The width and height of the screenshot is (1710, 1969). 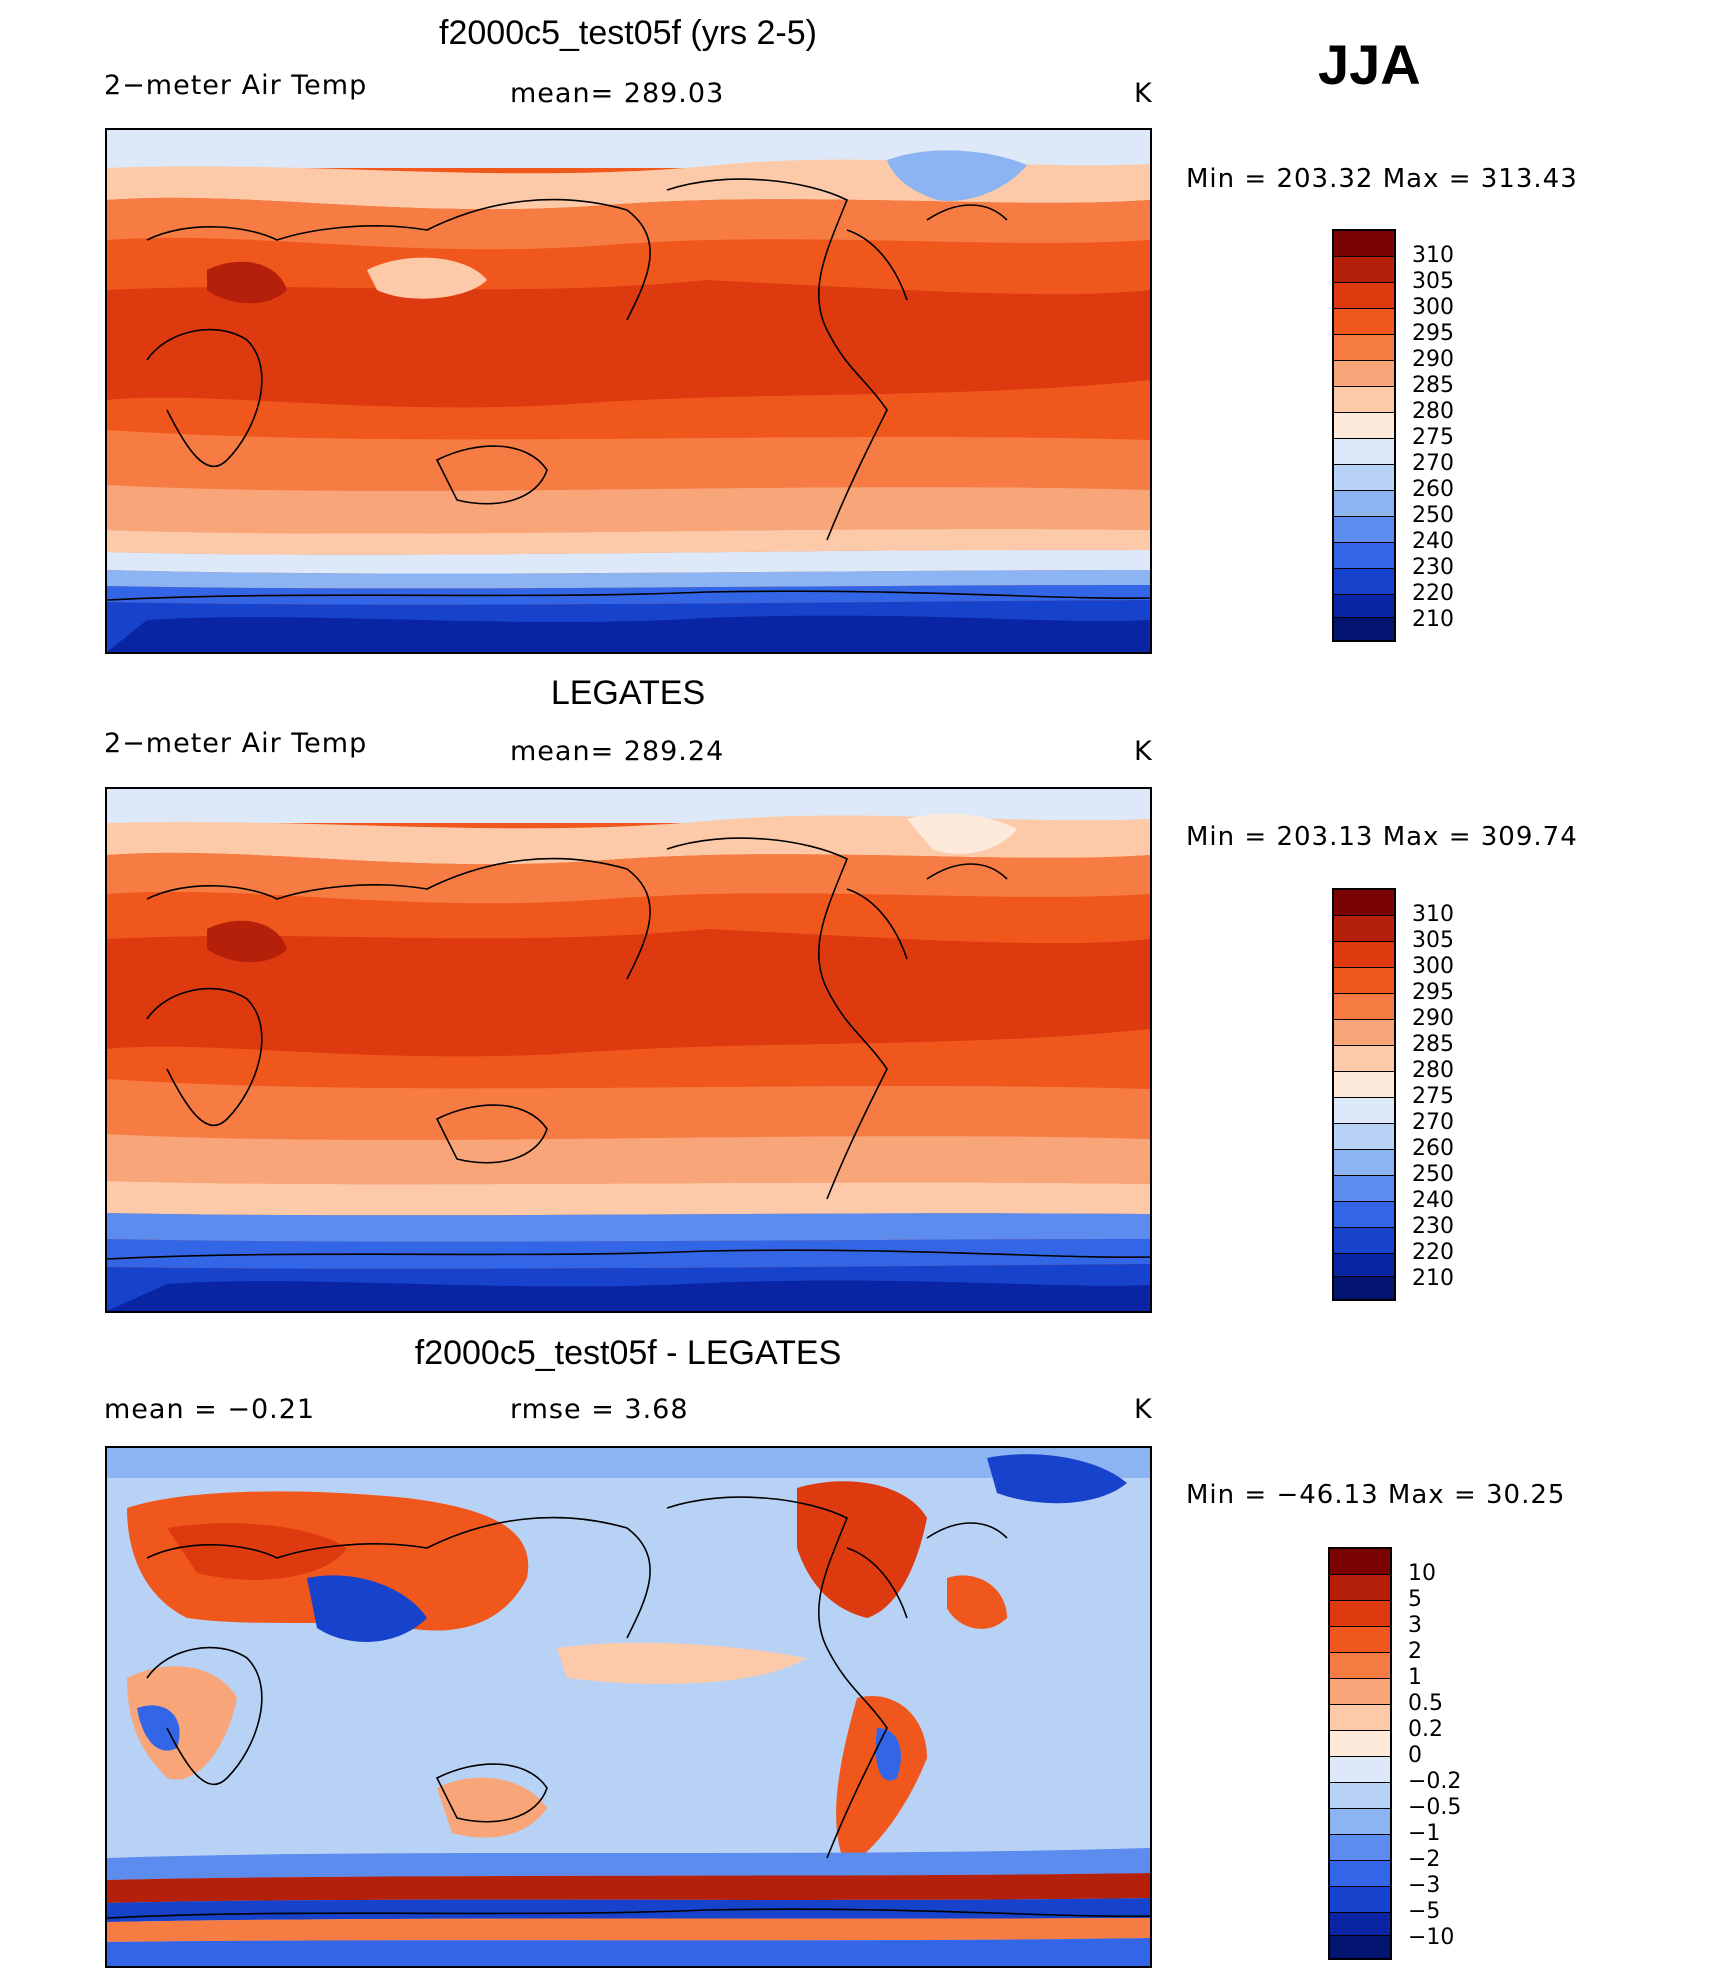 I want to click on colorbar-tick: −1, so click(x=1424, y=1833).